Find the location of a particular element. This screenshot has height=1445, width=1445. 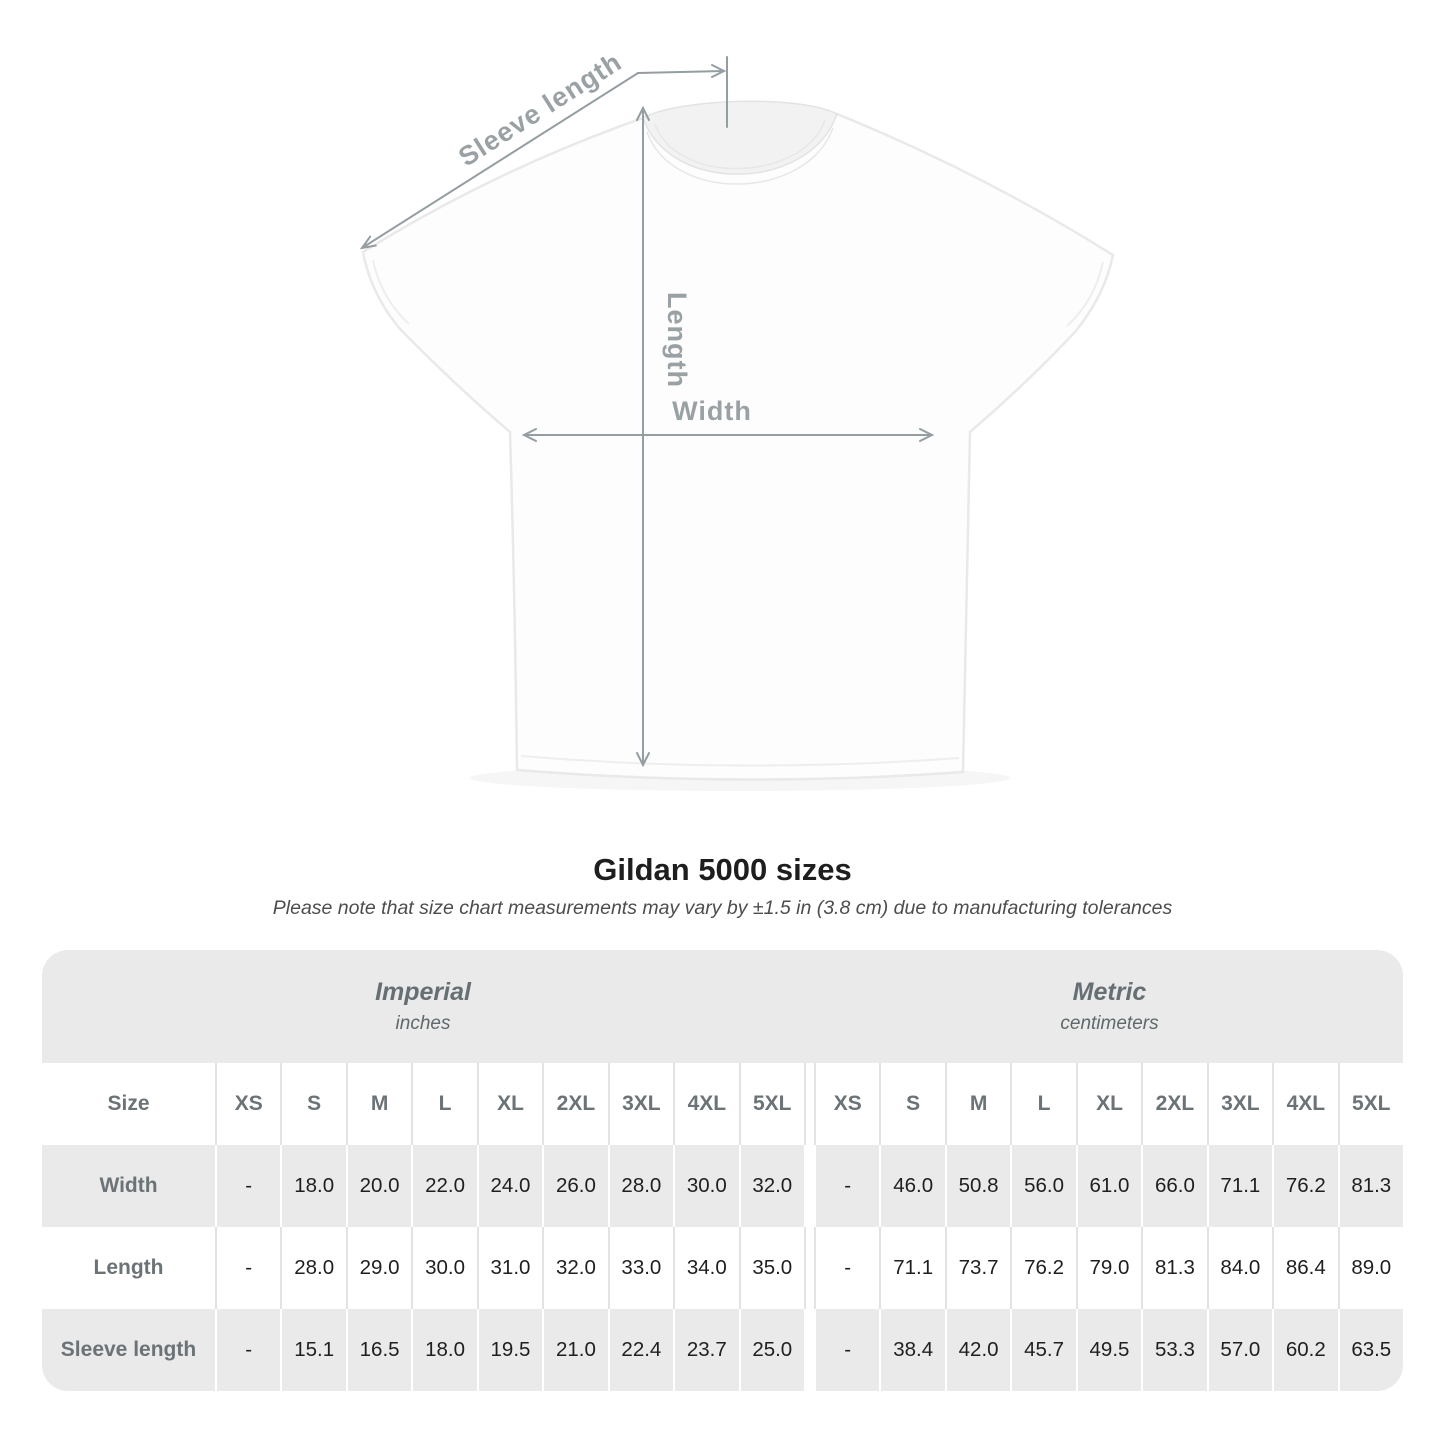

table-cell: 19.5 is located at coordinates (510, 1350).